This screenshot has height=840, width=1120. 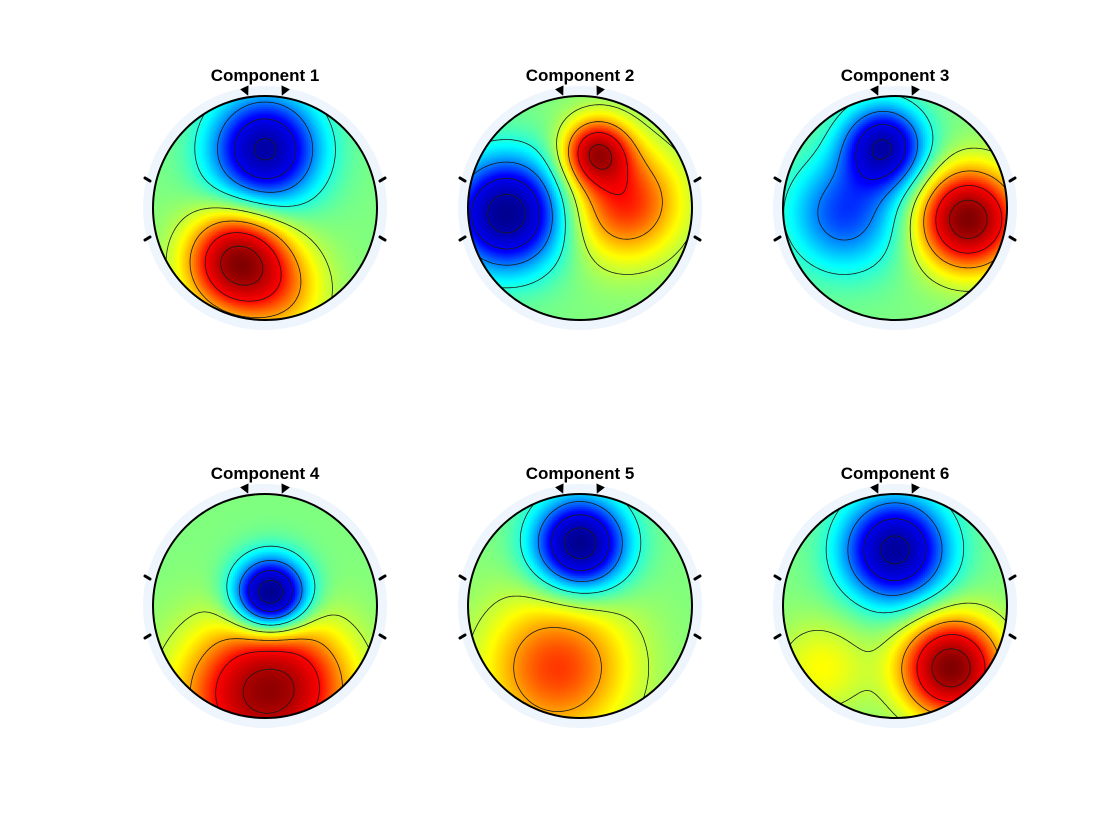 What do you see at coordinates (580, 75) in the screenshot?
I see `panel-title: Component 2` at bounding box center [580, 75].